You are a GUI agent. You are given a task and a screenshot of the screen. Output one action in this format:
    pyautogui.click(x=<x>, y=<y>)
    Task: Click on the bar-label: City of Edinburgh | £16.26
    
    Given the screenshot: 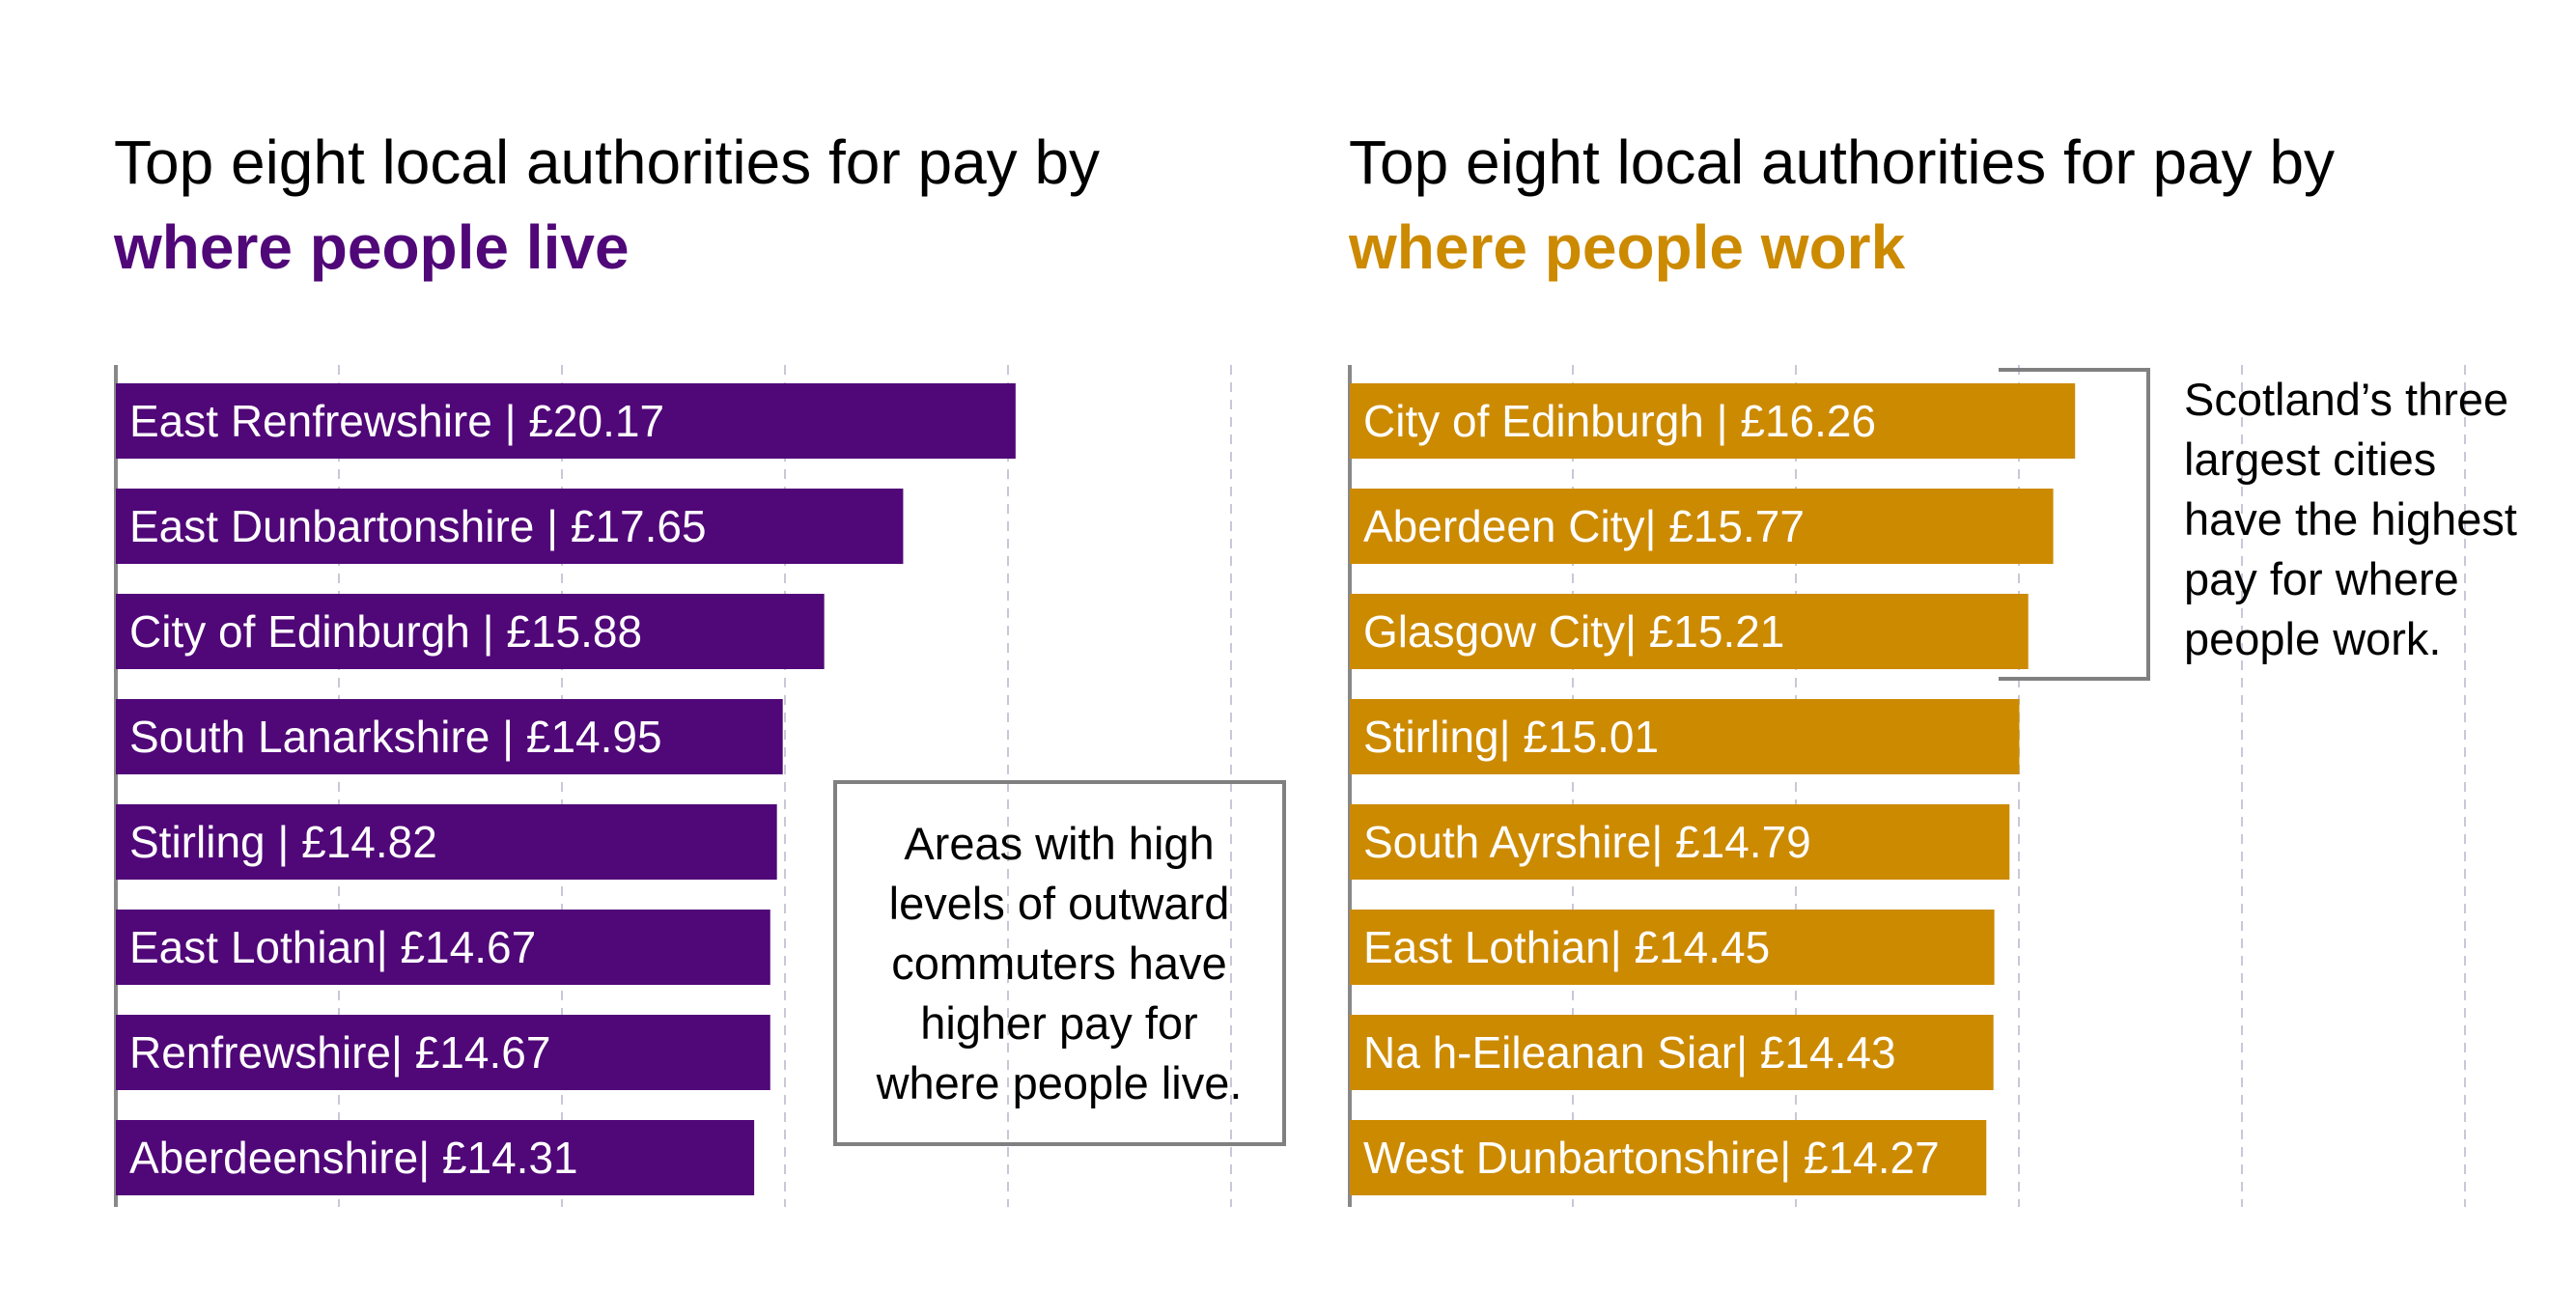 What is the action you would take?
    pyautogui.click(x=1620, y=421)
    